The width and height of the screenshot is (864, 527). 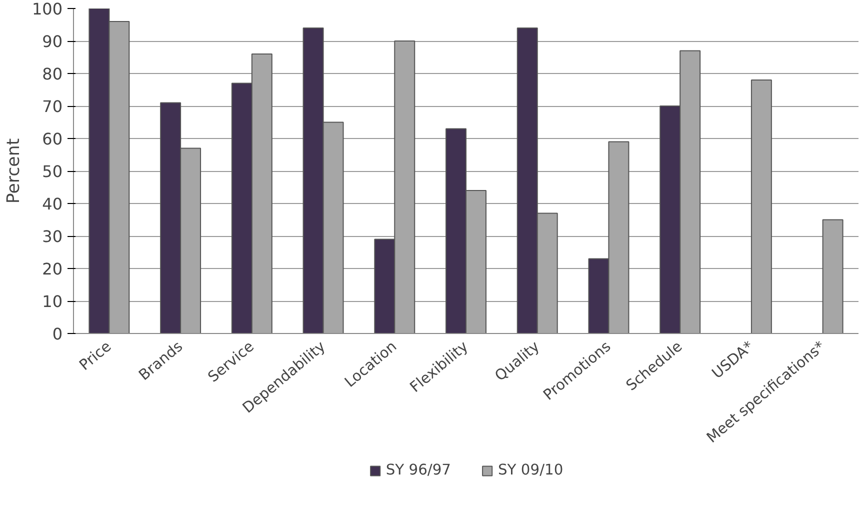 I want to click on y-tick-label: 90, so click(x=52, y=41).